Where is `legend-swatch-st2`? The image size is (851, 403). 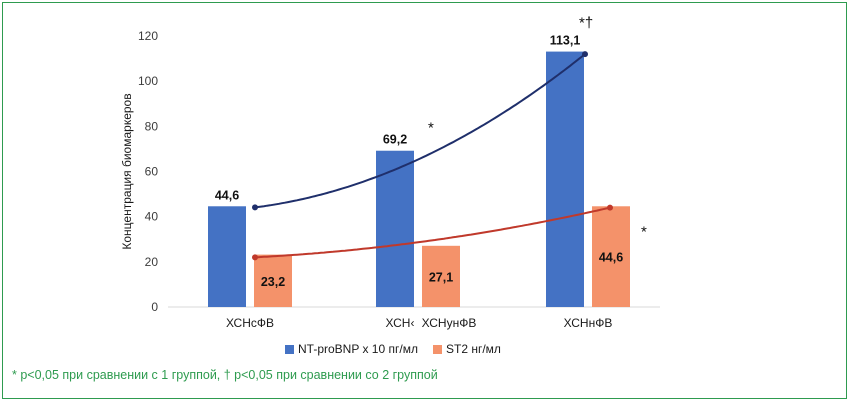
legend-swatch-st2 is located at coordinates (437, 349).